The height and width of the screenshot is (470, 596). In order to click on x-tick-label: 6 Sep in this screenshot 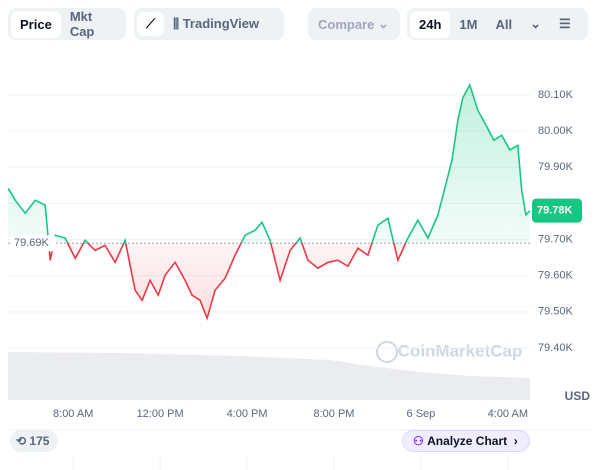, I will do `click(421, 414)`.